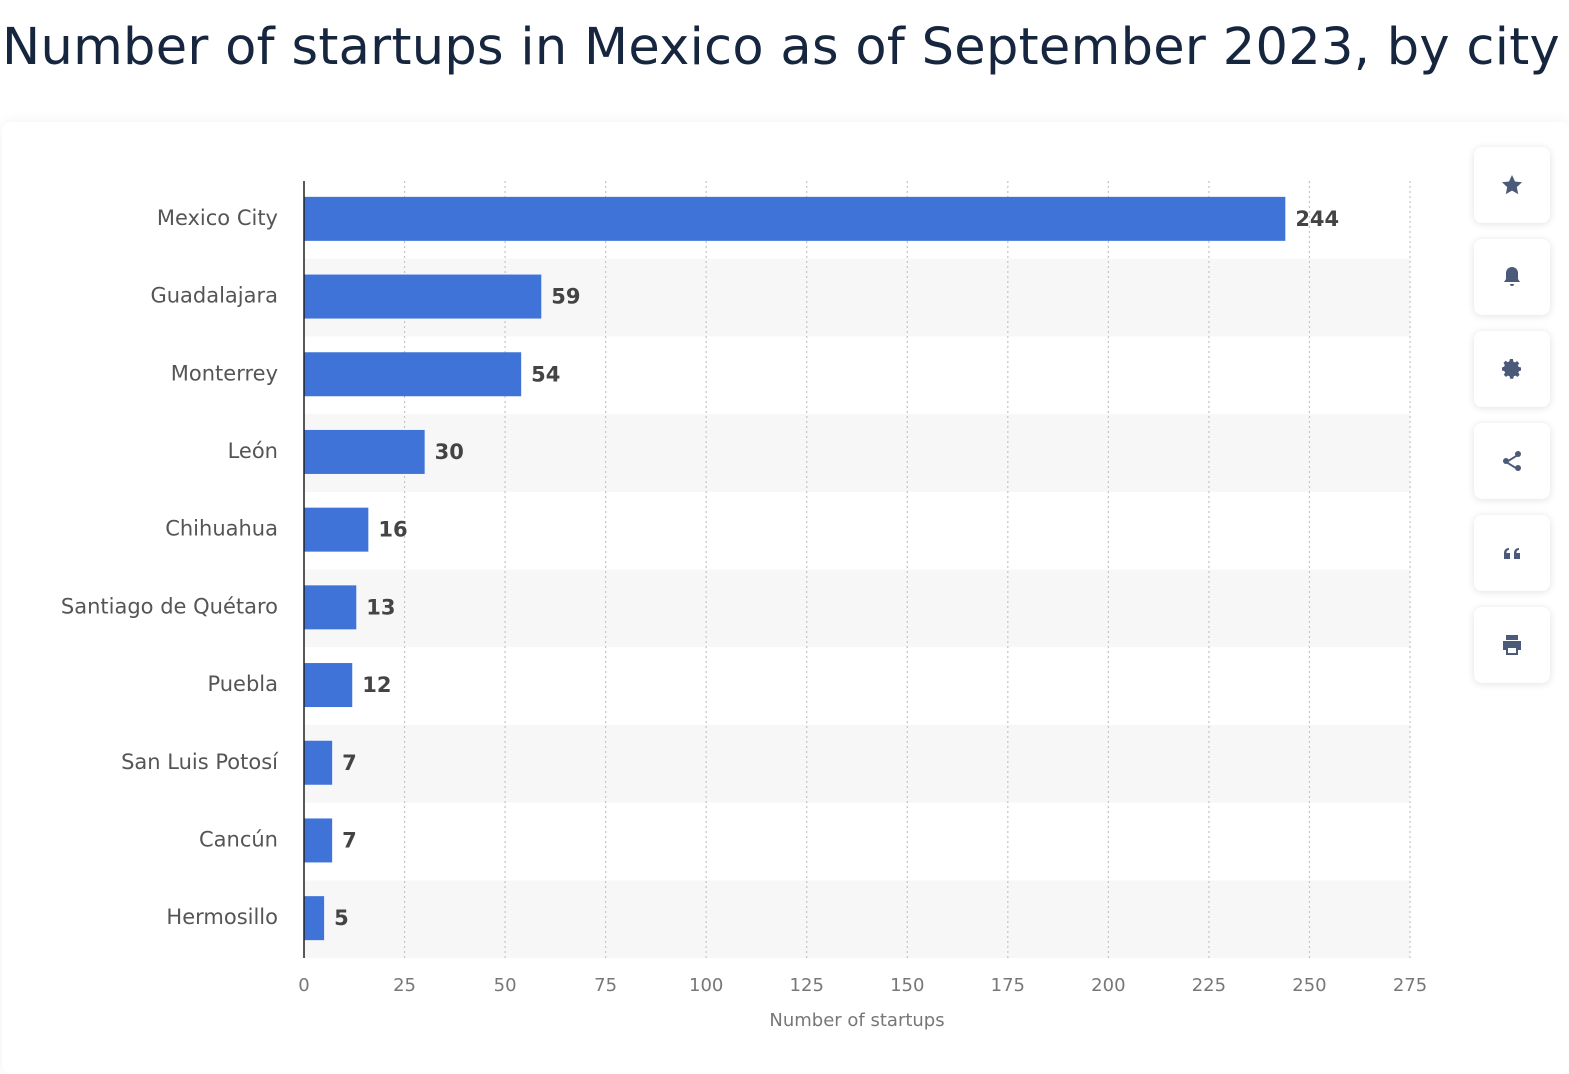  What do you see at coordinates (1512, 277) in the screenshot?
I see `notification-button` at bounding box center [1512, 277].